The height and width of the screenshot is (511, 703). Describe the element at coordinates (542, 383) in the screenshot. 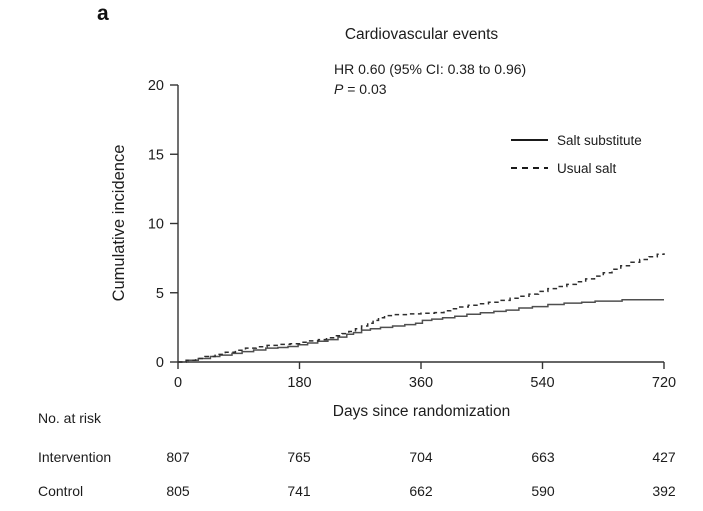

I see `x-tick-label: 540` at that location.